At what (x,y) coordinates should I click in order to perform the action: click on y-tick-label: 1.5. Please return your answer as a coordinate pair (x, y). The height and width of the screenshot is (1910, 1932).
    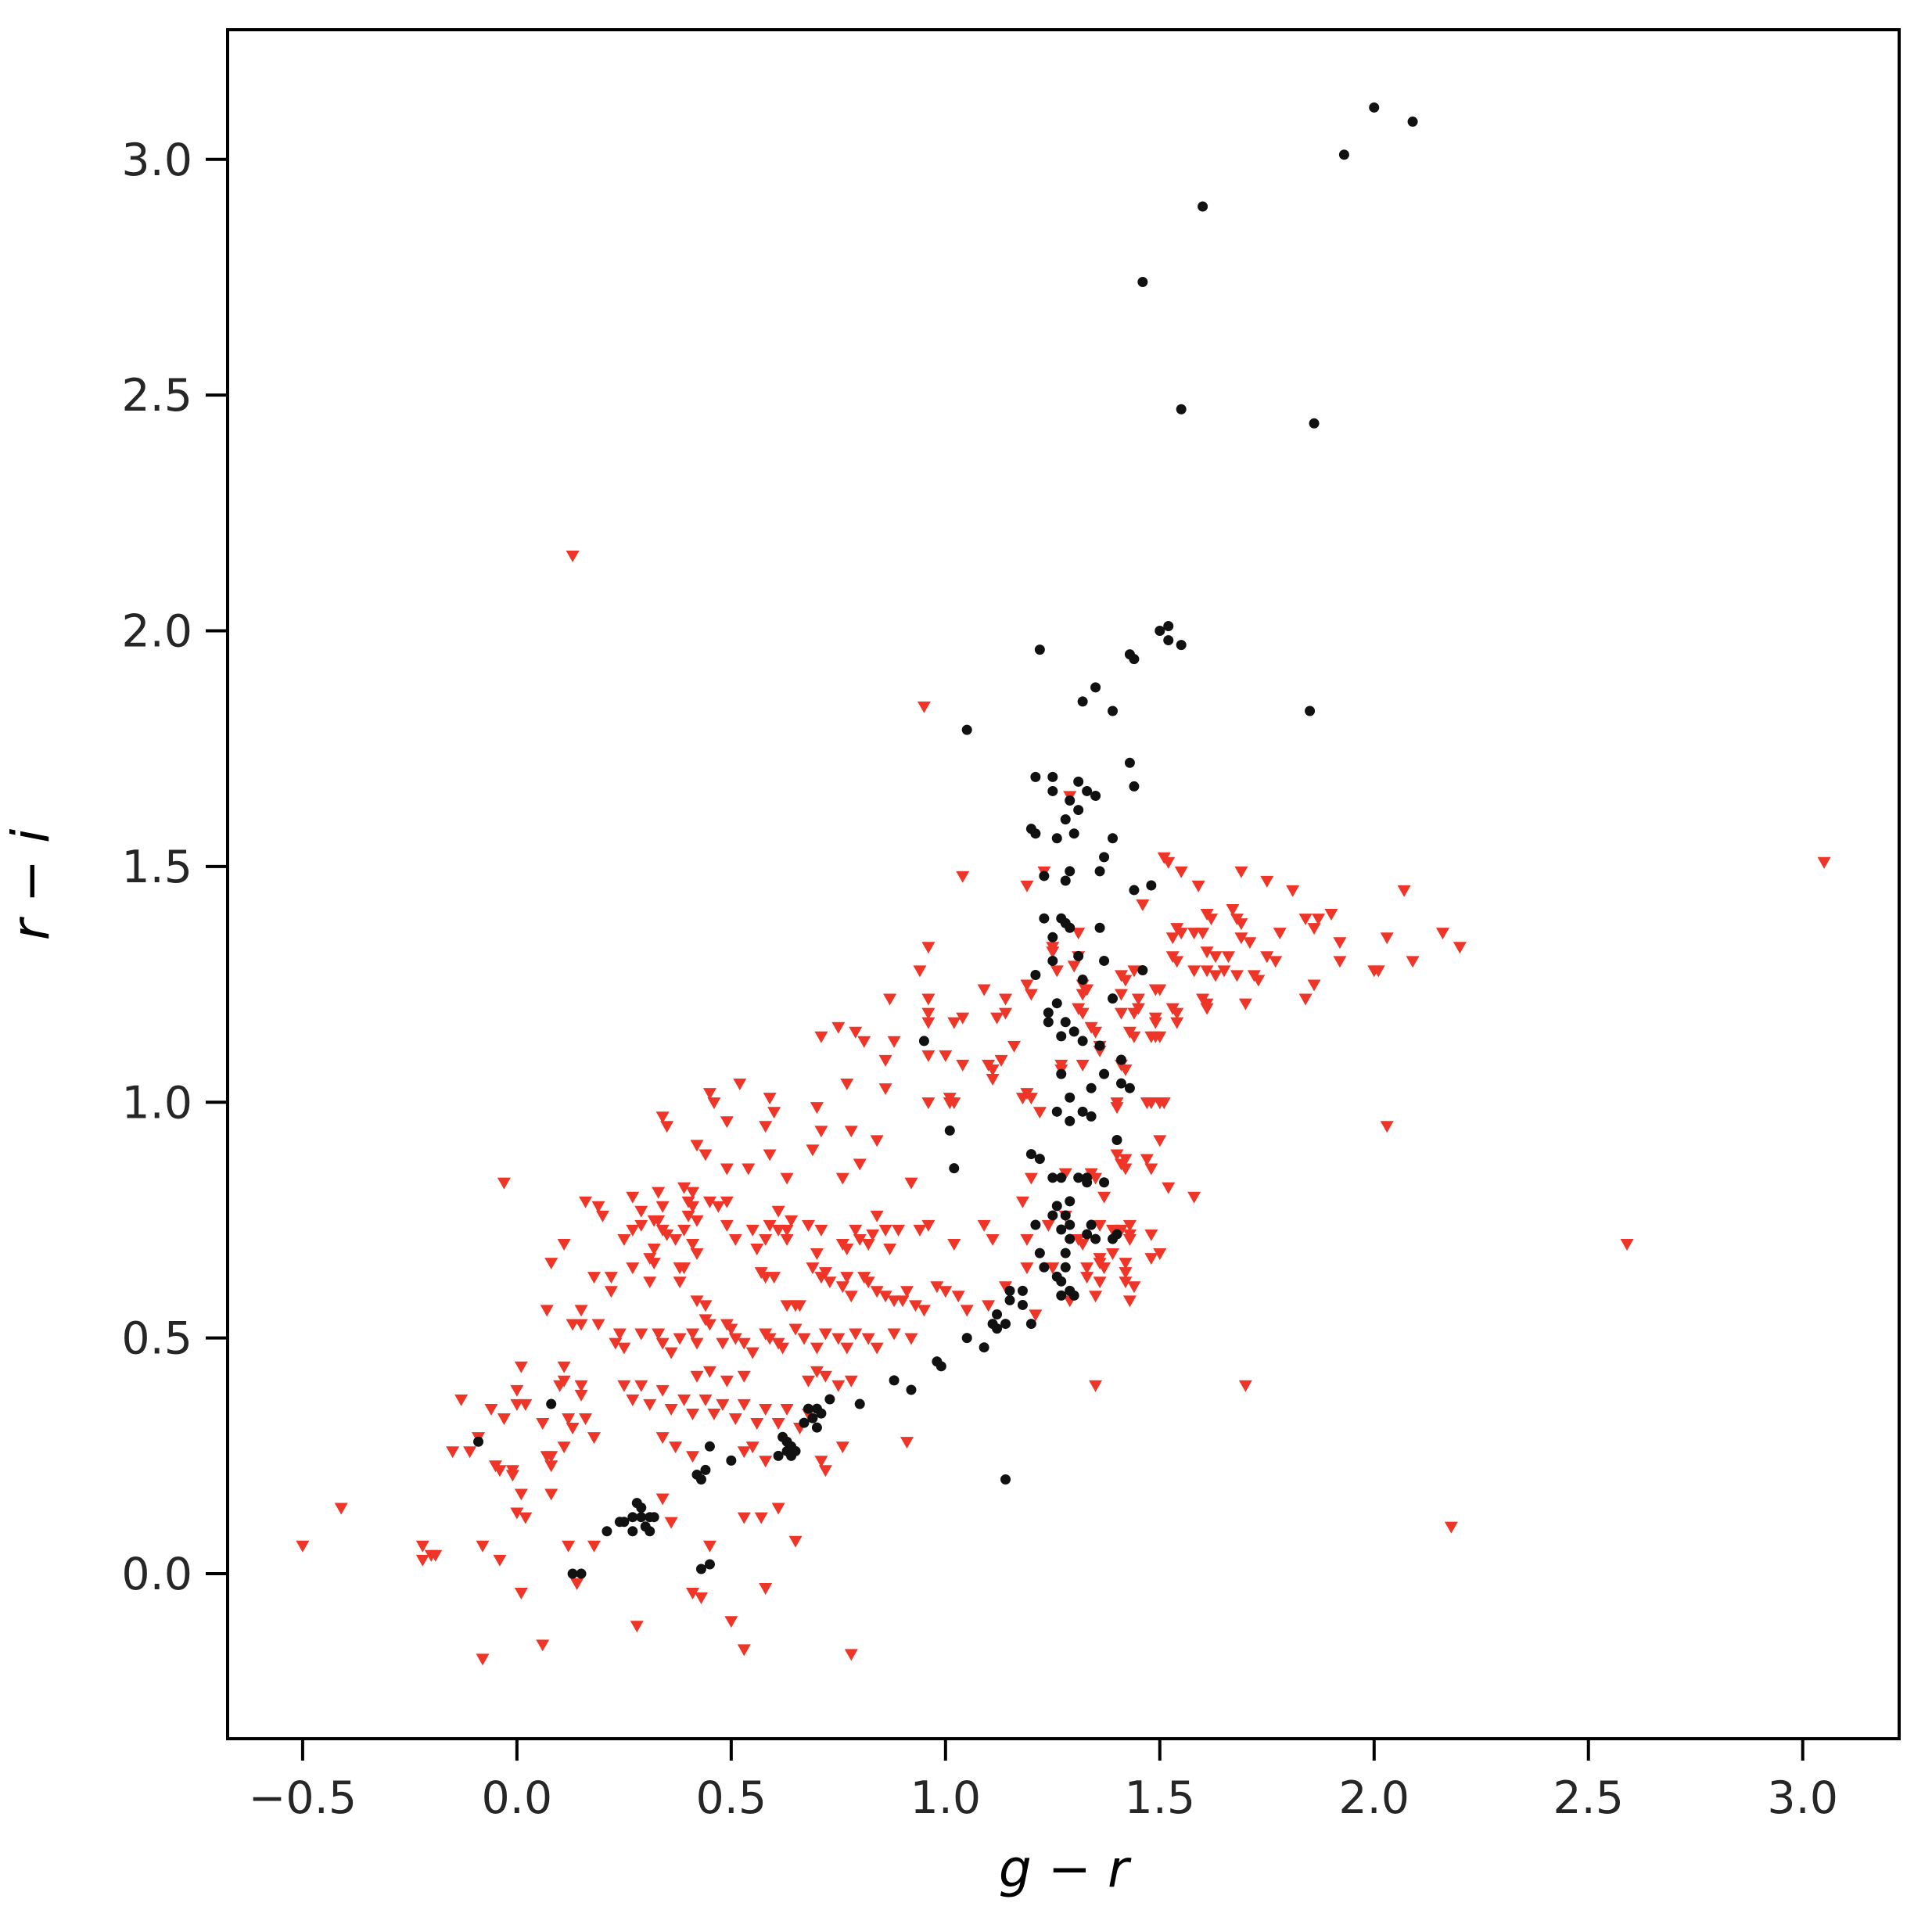
    Looking at the image, I should click on (156, 867).